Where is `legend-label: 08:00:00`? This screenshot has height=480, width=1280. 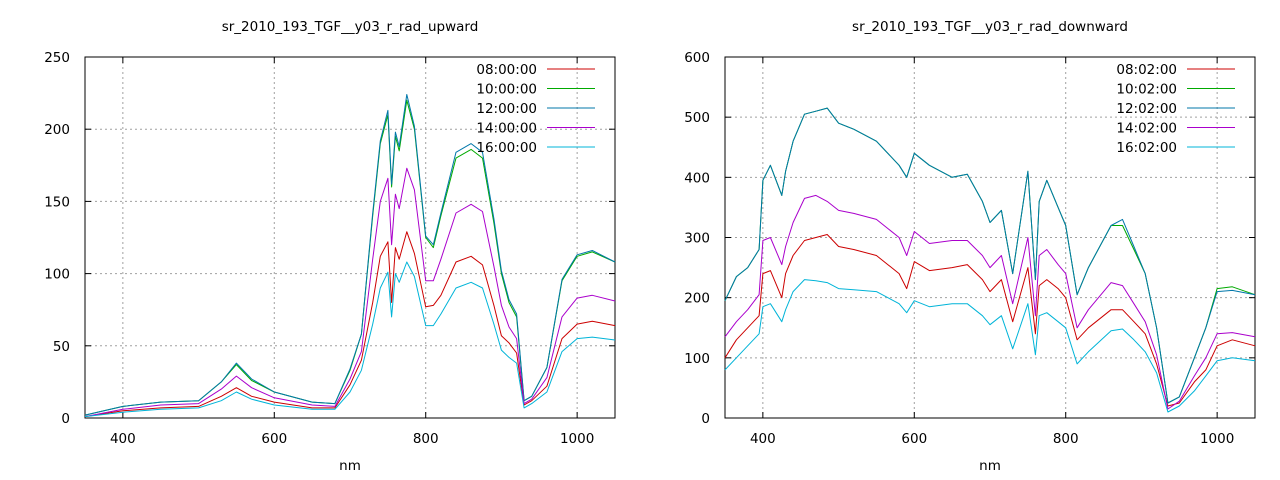 legend-label: 08:00:00 is located at coordinates (506, 70).